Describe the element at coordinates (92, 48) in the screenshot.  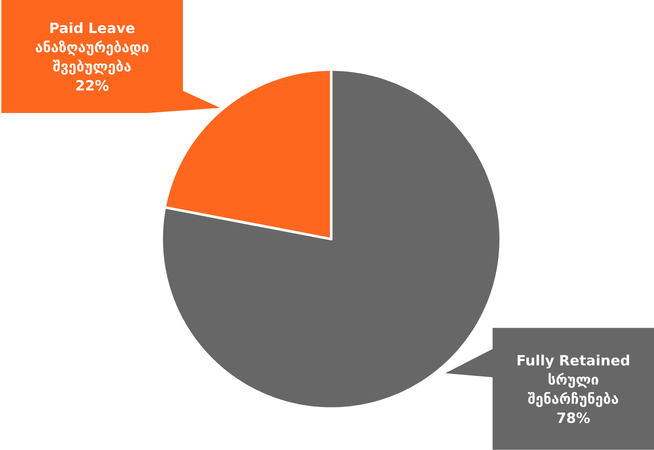
I see `slice-label: Paid Leave ანაზღაურებადი შვებულება` at that location.